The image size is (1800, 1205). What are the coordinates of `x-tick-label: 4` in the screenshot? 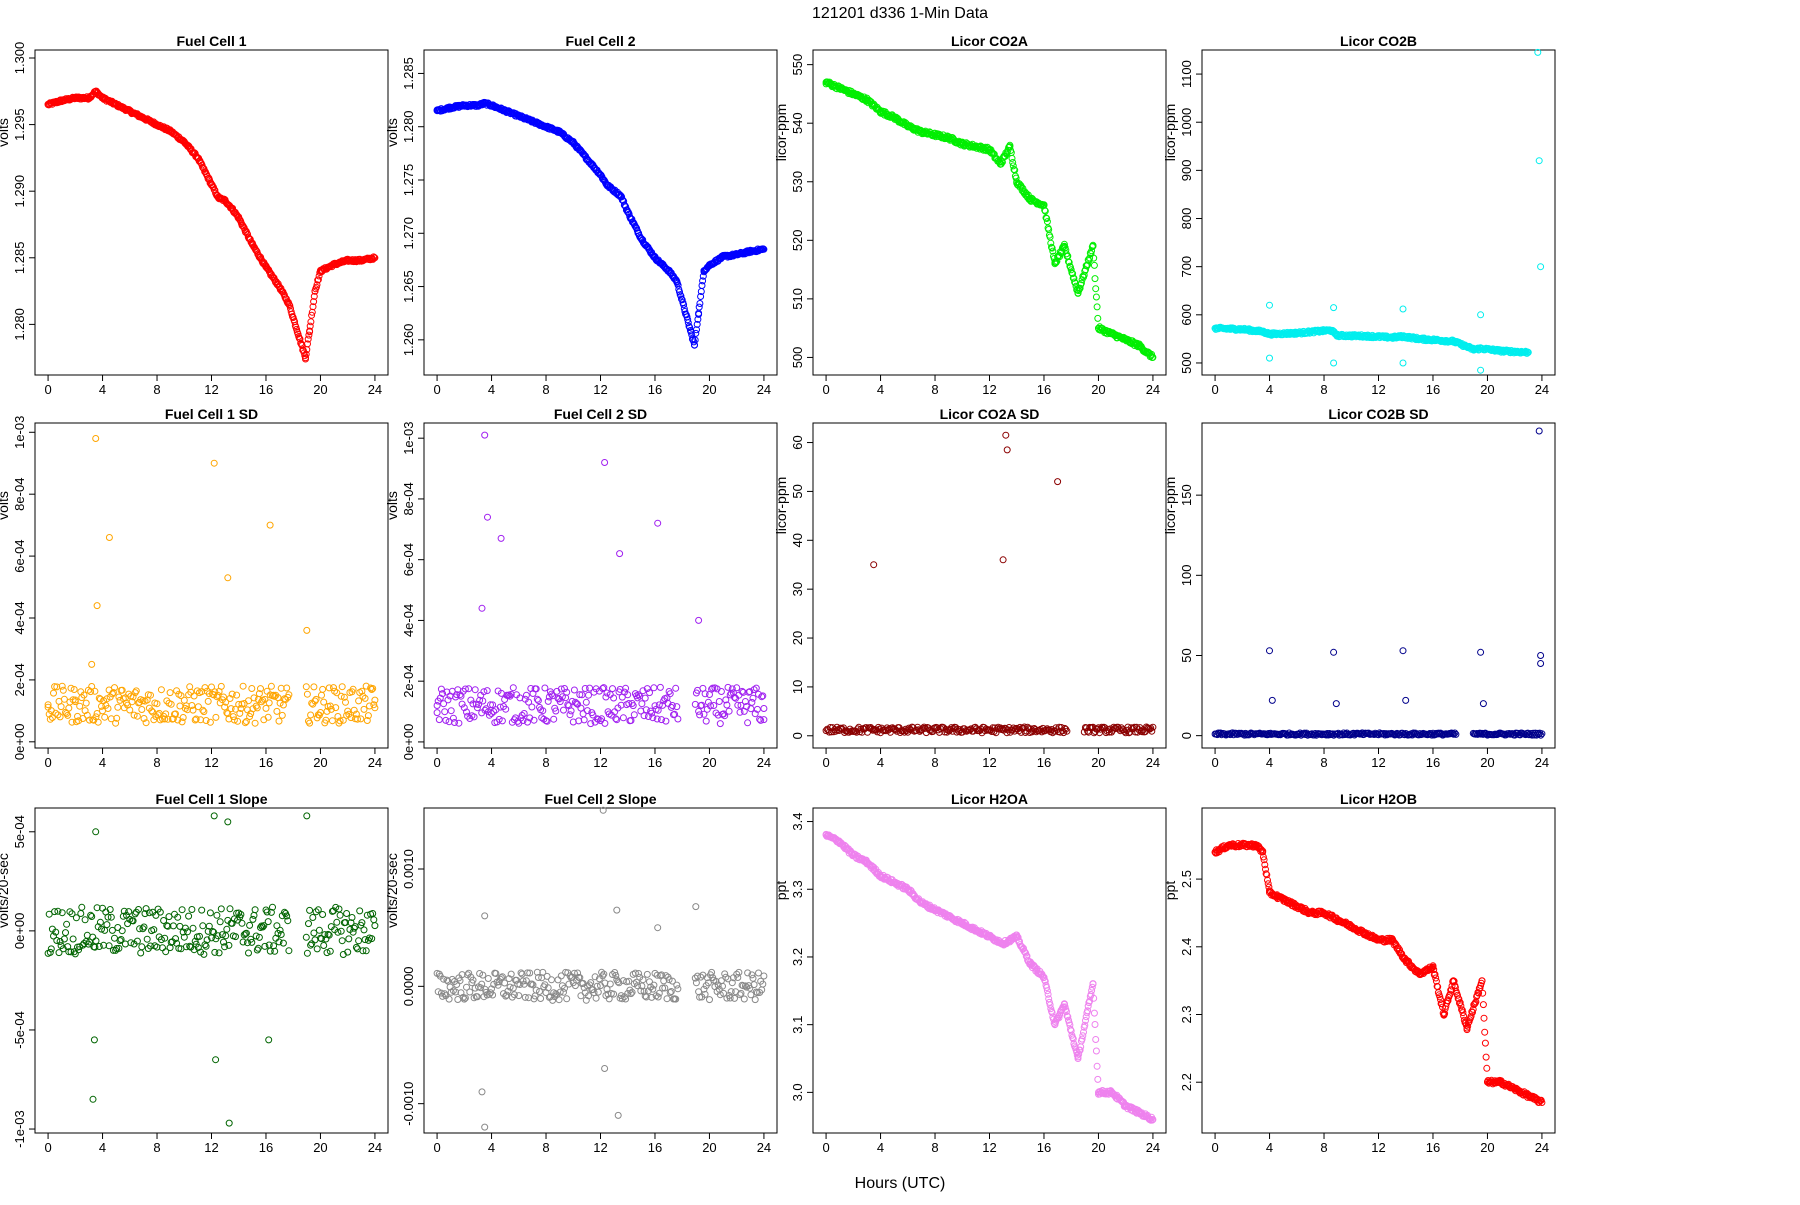 It's located at (1269, 762).